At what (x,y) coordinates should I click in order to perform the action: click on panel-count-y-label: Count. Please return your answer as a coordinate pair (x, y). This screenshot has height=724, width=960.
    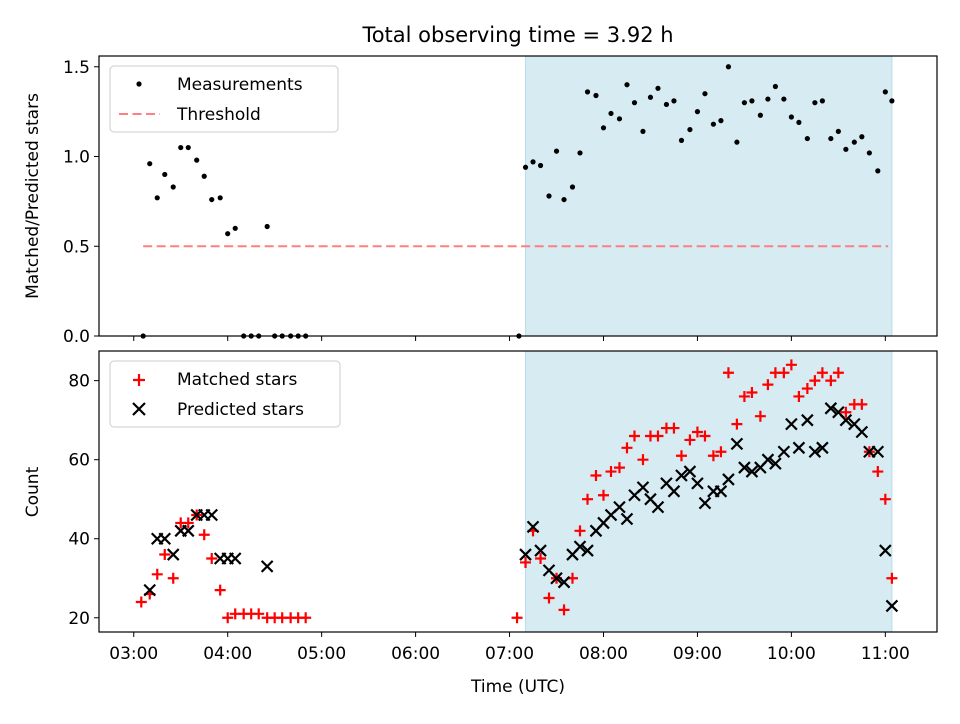
    Looking at the image, I should click on (33, 491).